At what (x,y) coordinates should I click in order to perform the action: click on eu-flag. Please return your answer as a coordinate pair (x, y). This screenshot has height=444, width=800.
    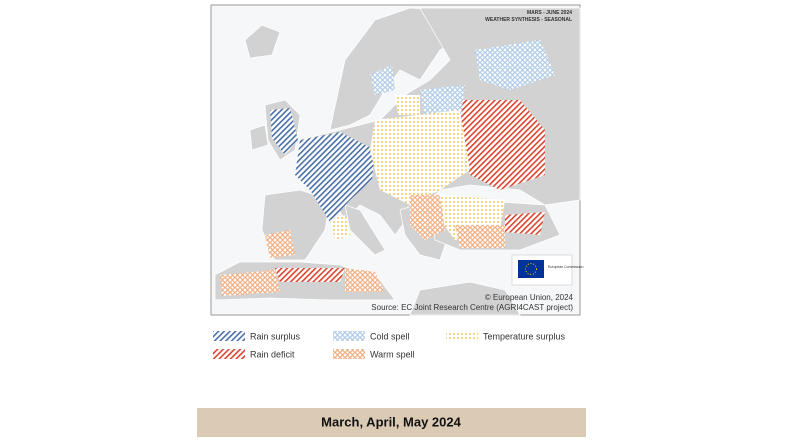
    Looking at the image, I should click on (531, 269).